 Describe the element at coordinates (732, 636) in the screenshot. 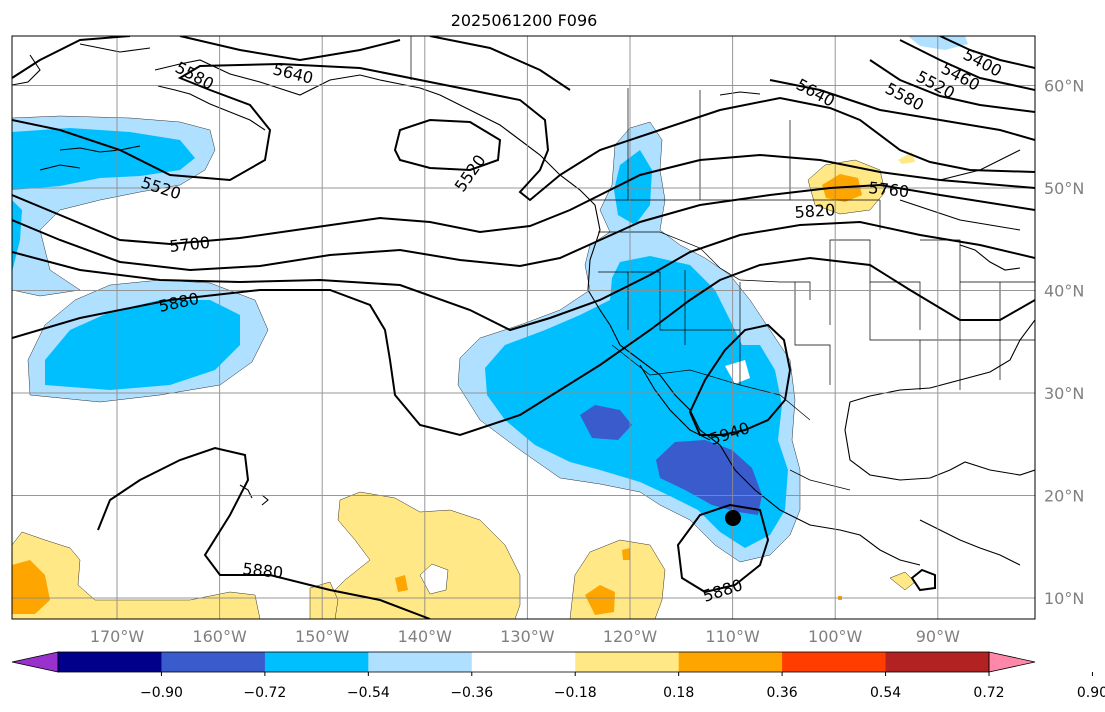

I see `longitude-tick-label: 110°W` at that location.